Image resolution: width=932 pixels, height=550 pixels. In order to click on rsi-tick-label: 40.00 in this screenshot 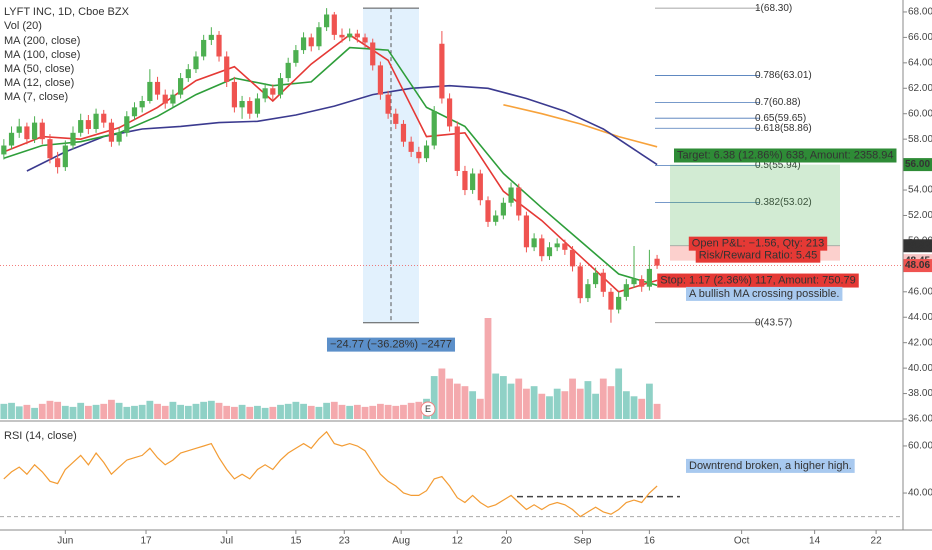, I will do `click(920, 493)`.